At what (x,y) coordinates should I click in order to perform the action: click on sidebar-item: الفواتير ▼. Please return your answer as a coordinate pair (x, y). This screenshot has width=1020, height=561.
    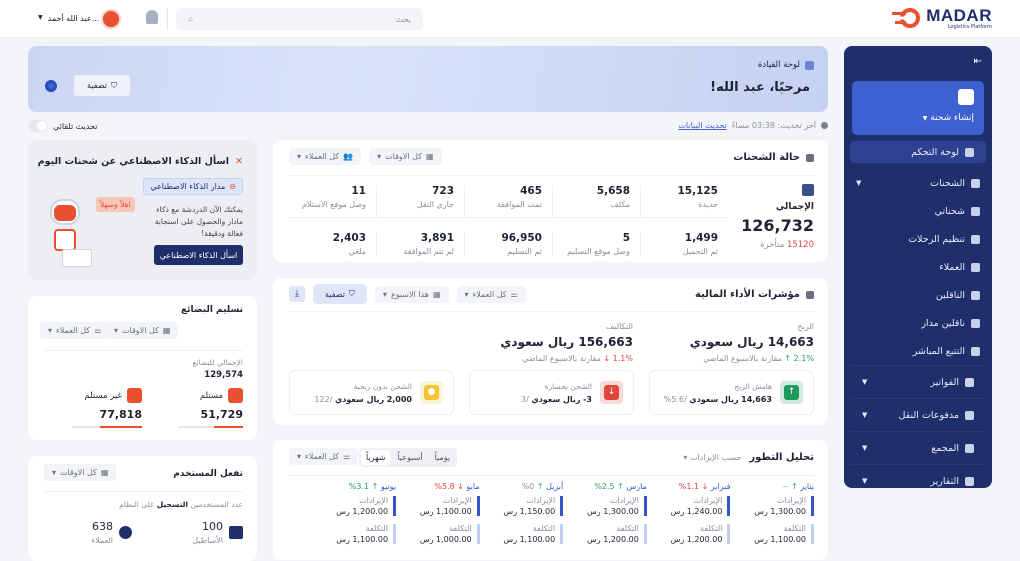
    Looking at the image, I should click on (918, 381).